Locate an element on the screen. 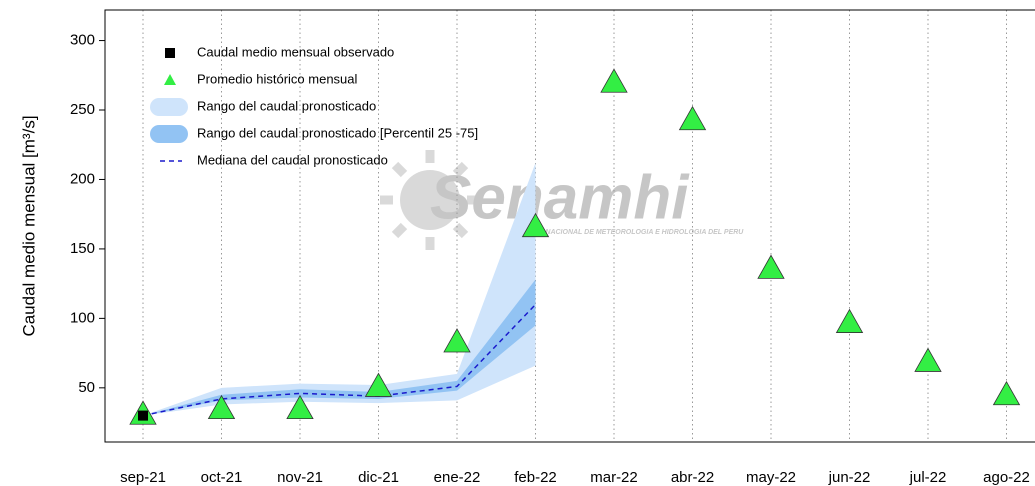  square-marker is located at coordinates (143, 415).